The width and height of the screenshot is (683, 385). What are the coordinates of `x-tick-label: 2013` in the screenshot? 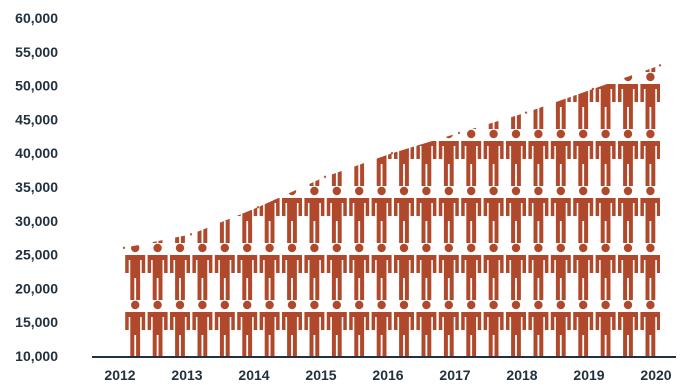 It's located at (186, 375).